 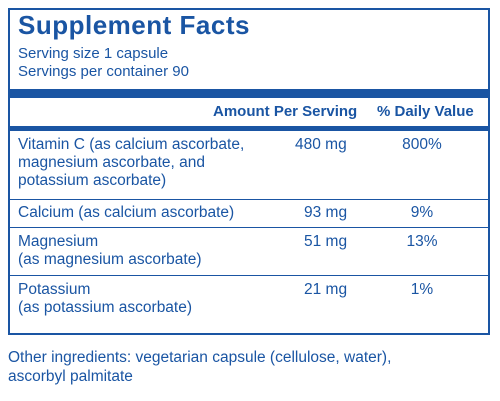 What do you see at coordinates (110, 250) in the screenshot?
I see `magnesium-name: Magnesium (as magnesium ascorbate)` at bounding box center [110, 250].